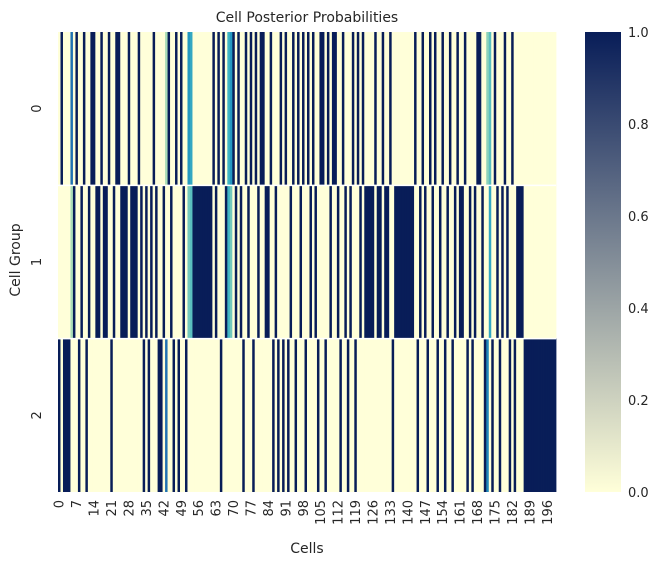  Describe the element at coordinates (638, 309) in the screenshot. I see `colorbar-tick-label: 0.4` at that location.